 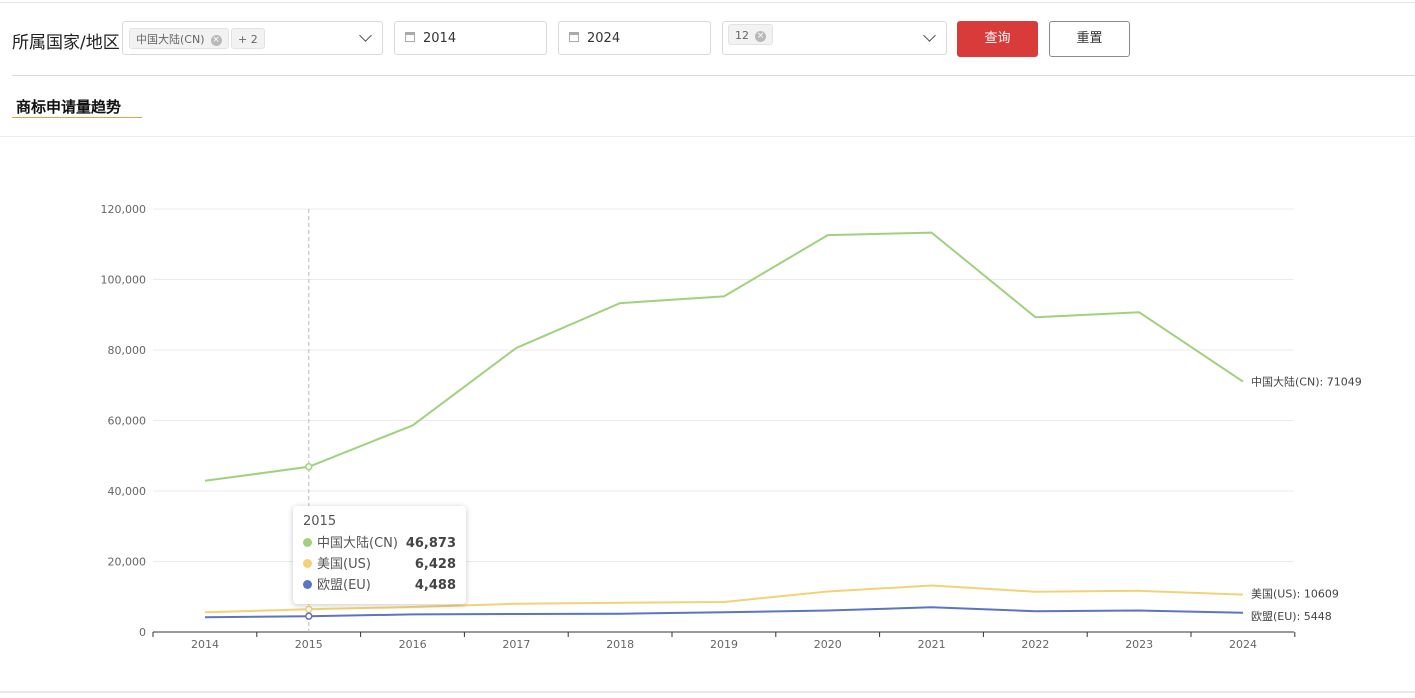 I want to click on tooltip-title: 2015, so click(x=320, y=521).